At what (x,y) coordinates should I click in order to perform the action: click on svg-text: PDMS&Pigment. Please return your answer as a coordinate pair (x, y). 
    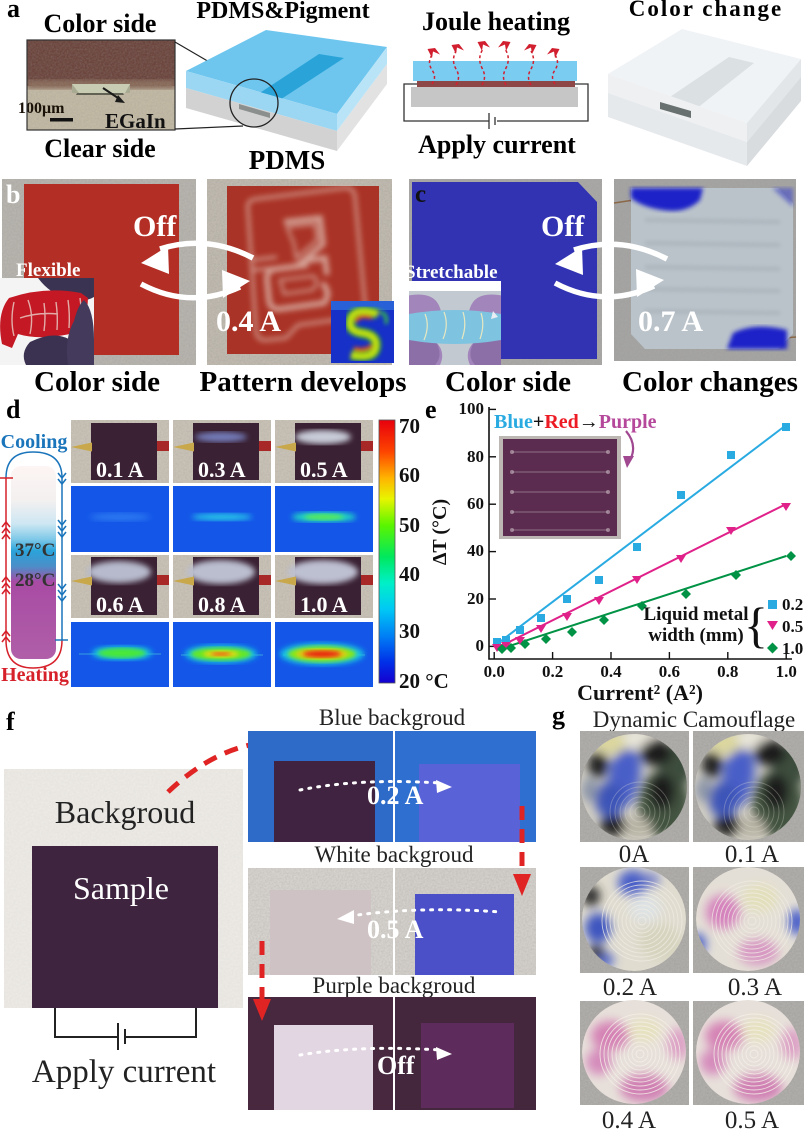
    Looking at the image, I should click on (282, 12).